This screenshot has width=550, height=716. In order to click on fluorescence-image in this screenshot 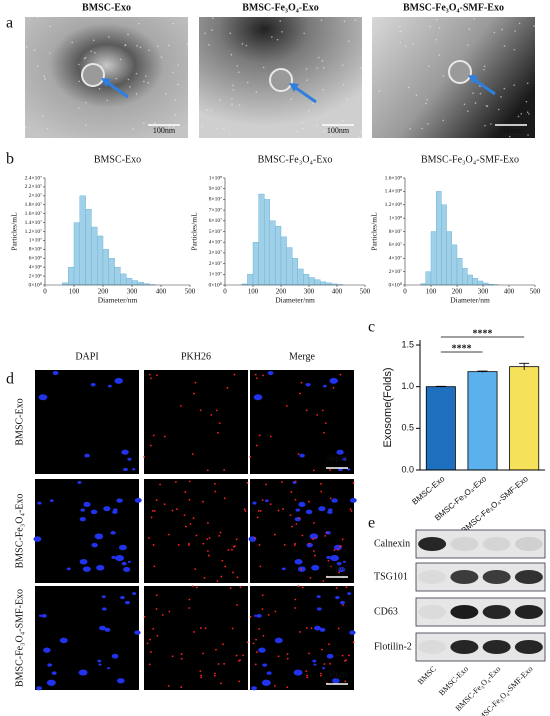, I will do `click(196, 638)`.